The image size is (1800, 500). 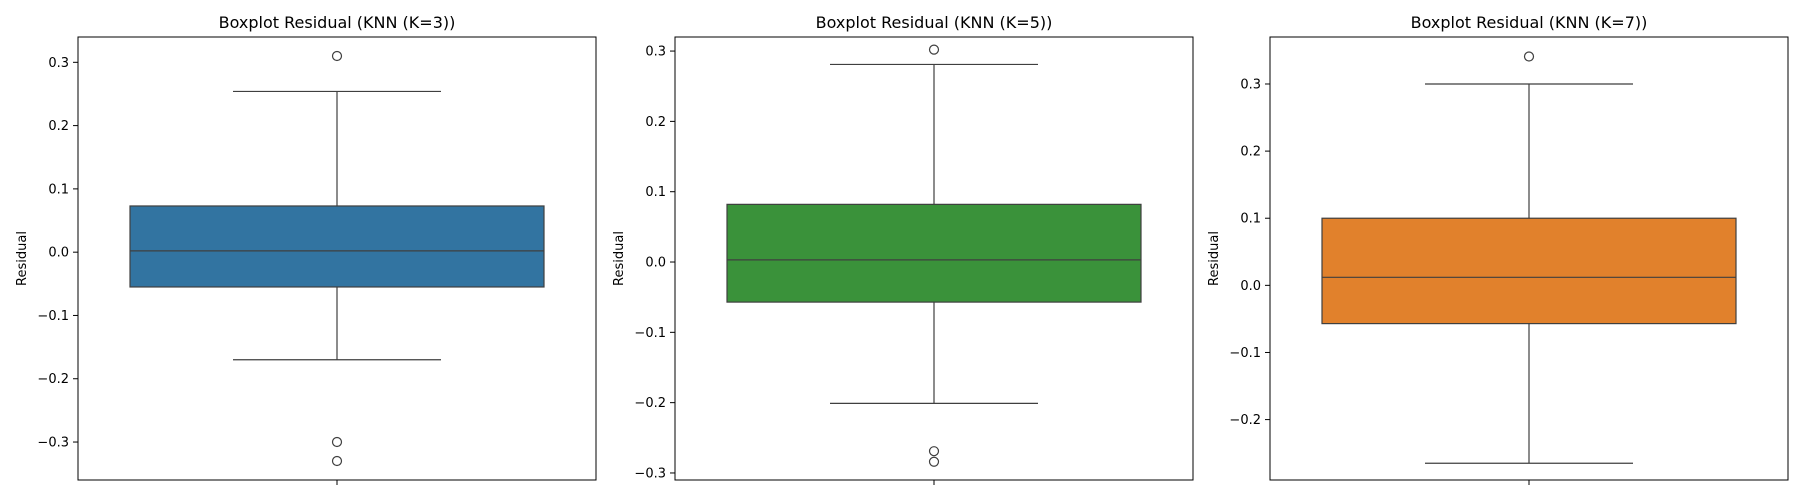 I want to click on chart-title: Boxplot Residual (KNN (K=5)), so click(x=934, y=22).